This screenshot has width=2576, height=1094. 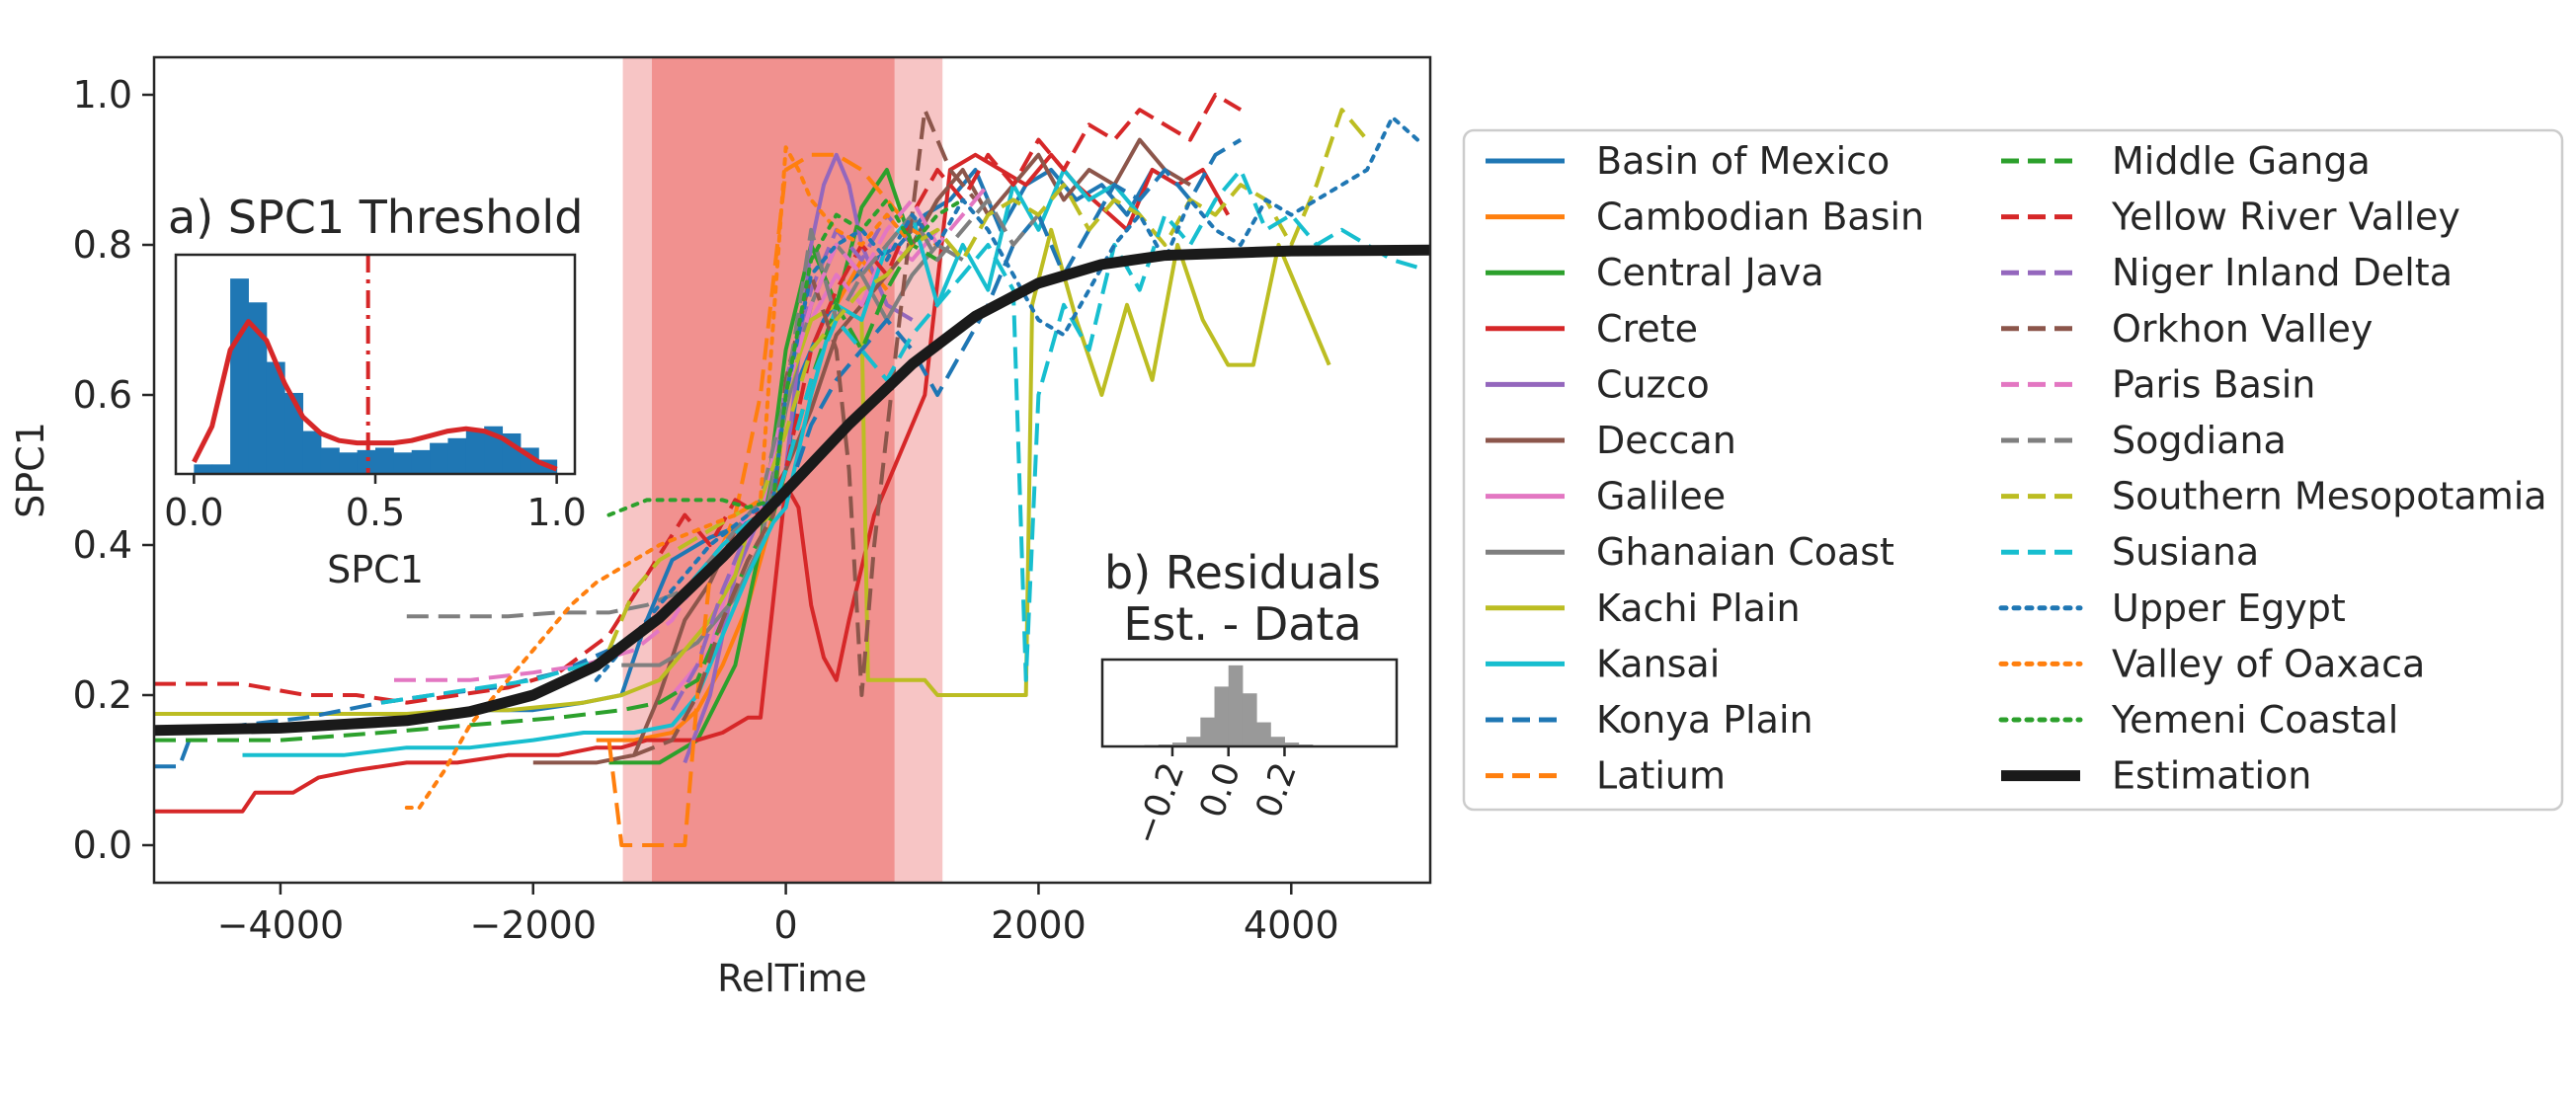 I want to click on y-tick-label: 0.6, so click(x=102, y=395).